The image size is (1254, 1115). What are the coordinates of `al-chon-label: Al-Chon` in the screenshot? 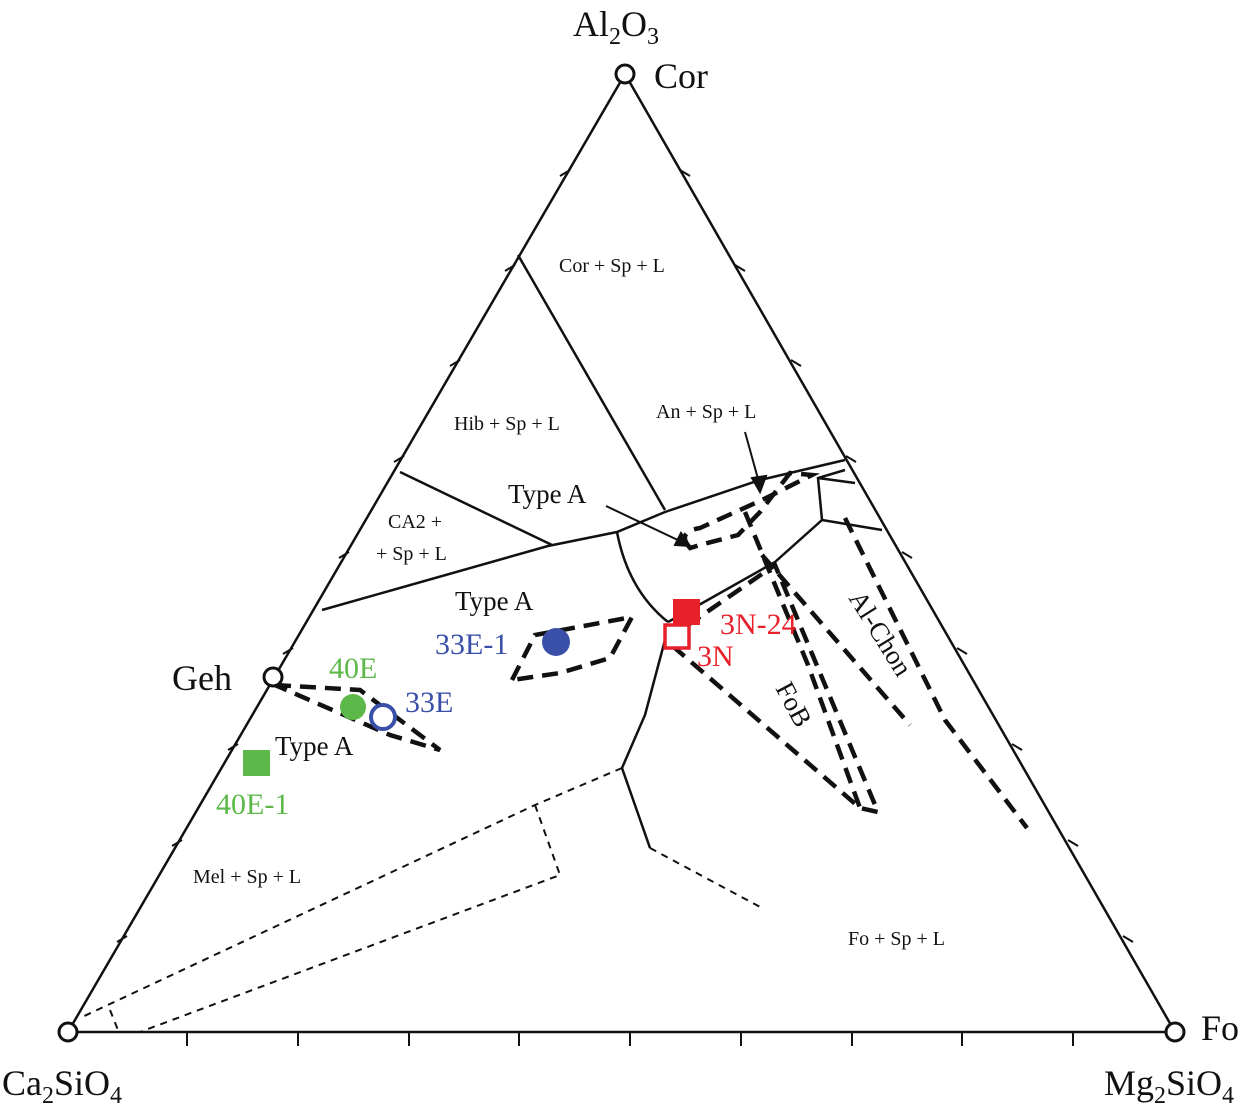 It's located at (881, 633).